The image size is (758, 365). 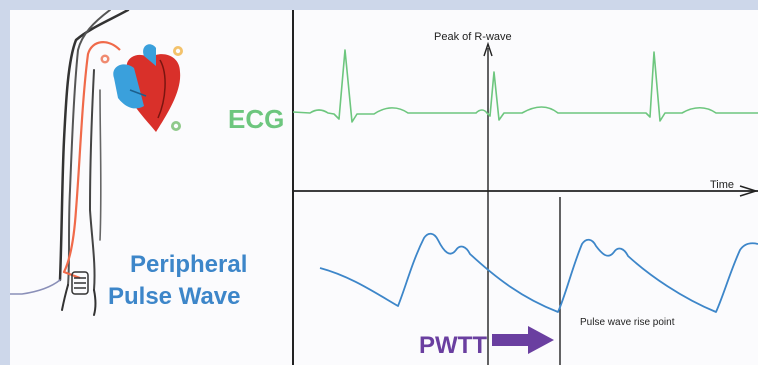 I want to click on artery-line, so click(x=91, y=160).